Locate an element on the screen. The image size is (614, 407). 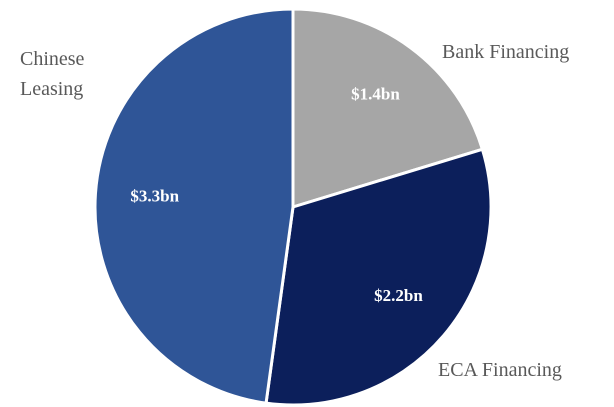
value-label: $3.3bn is located at coordinates (154, 195).